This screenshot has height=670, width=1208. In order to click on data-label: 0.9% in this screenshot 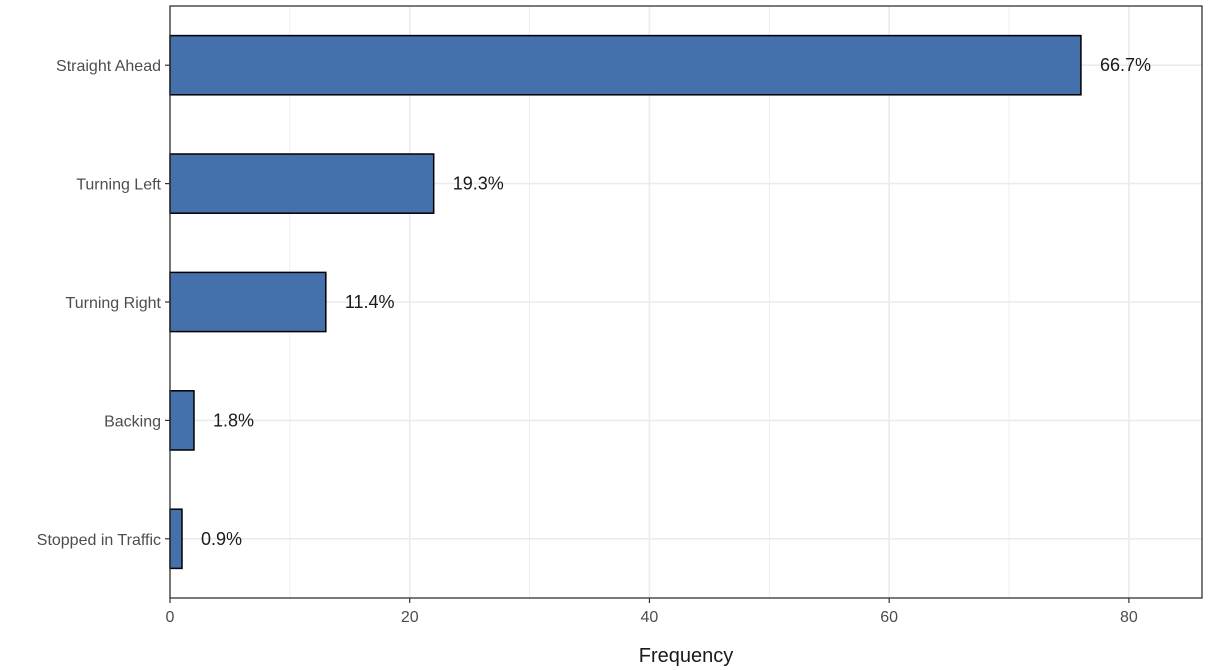, I will do `click(221, 539)`.